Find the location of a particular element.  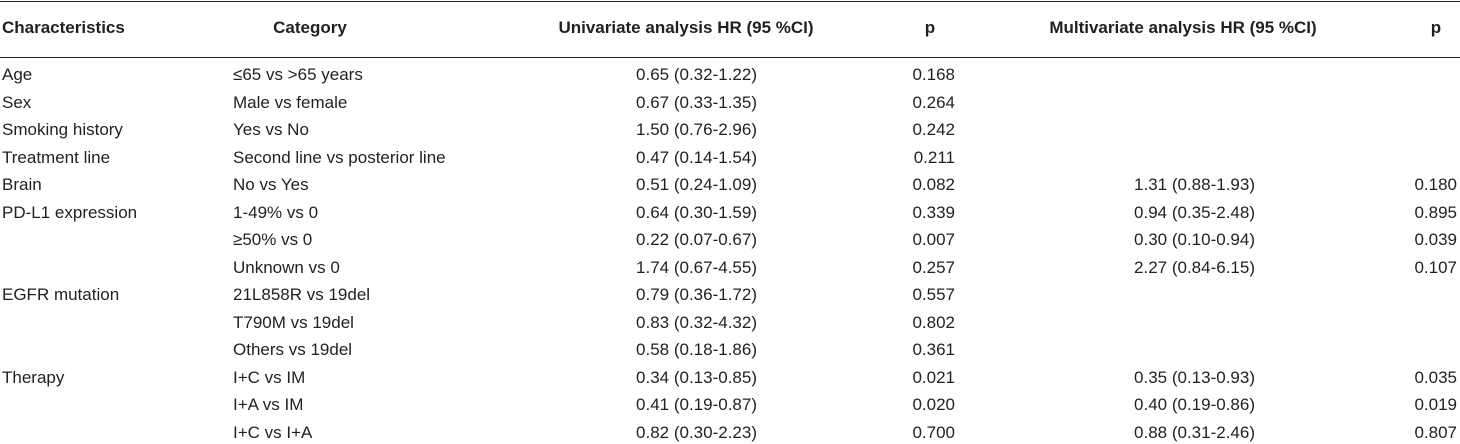

table-cell: I+C vs I+A is located at coordinates (273, 432).